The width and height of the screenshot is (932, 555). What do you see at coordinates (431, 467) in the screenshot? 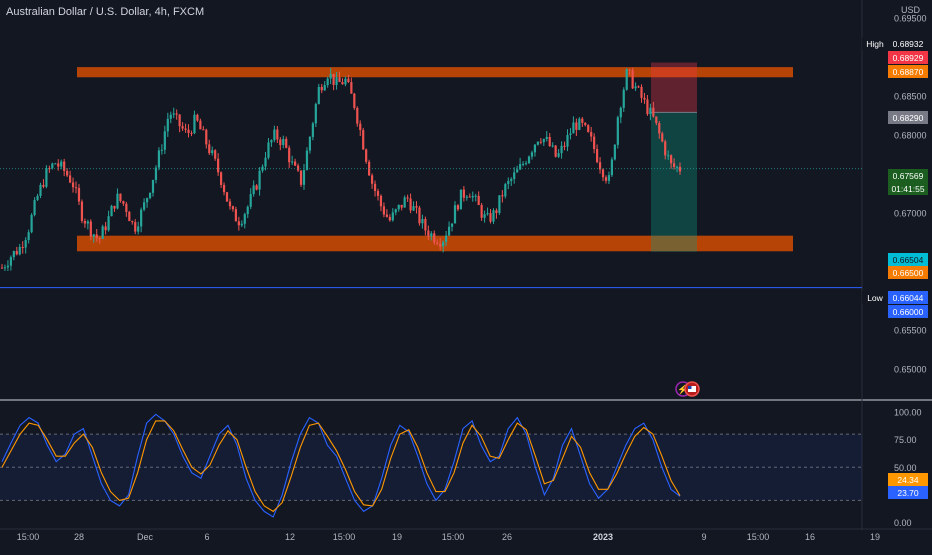
I see `osc-band-fill` at bounding box center [431, 467].